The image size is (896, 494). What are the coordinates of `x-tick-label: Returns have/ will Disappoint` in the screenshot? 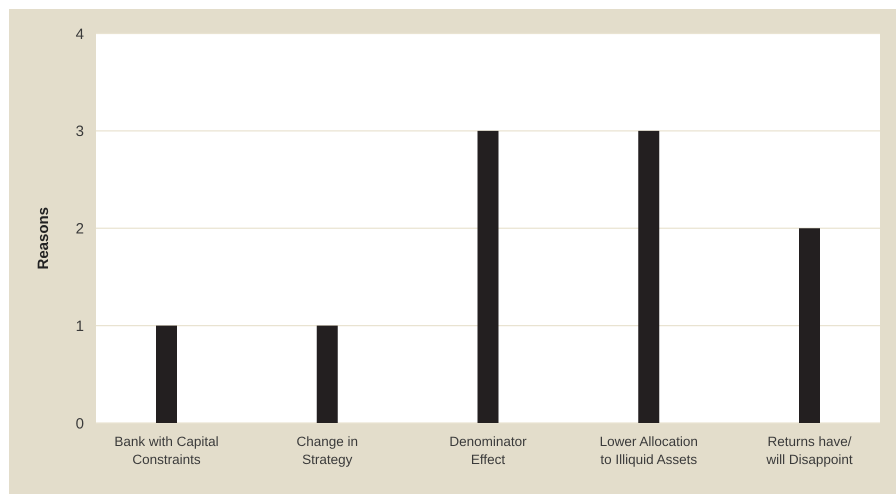 It's located at (809, 450).